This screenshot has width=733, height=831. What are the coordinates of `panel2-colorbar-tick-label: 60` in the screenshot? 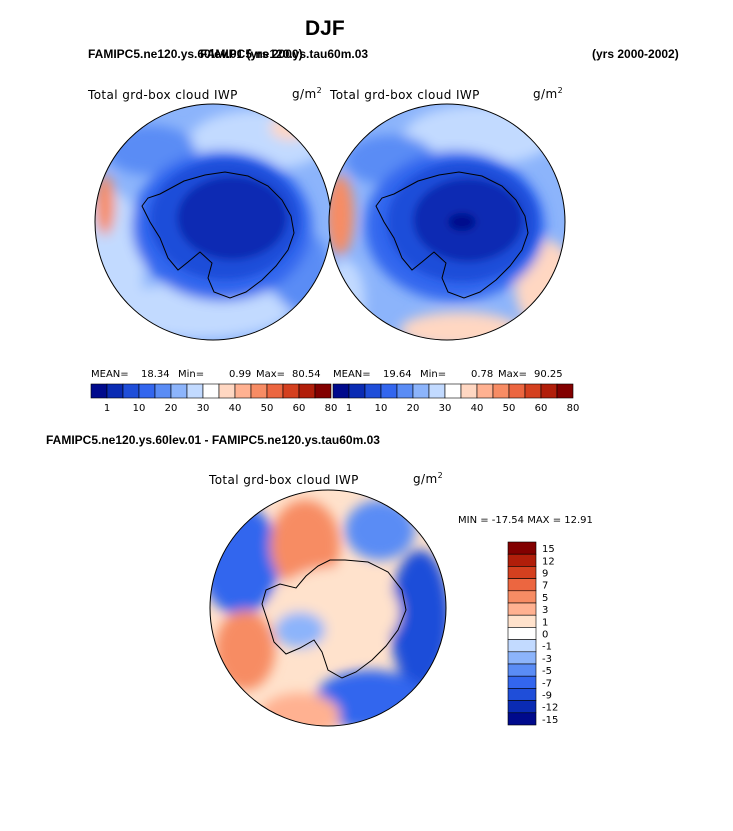 It's located at (541, 408).